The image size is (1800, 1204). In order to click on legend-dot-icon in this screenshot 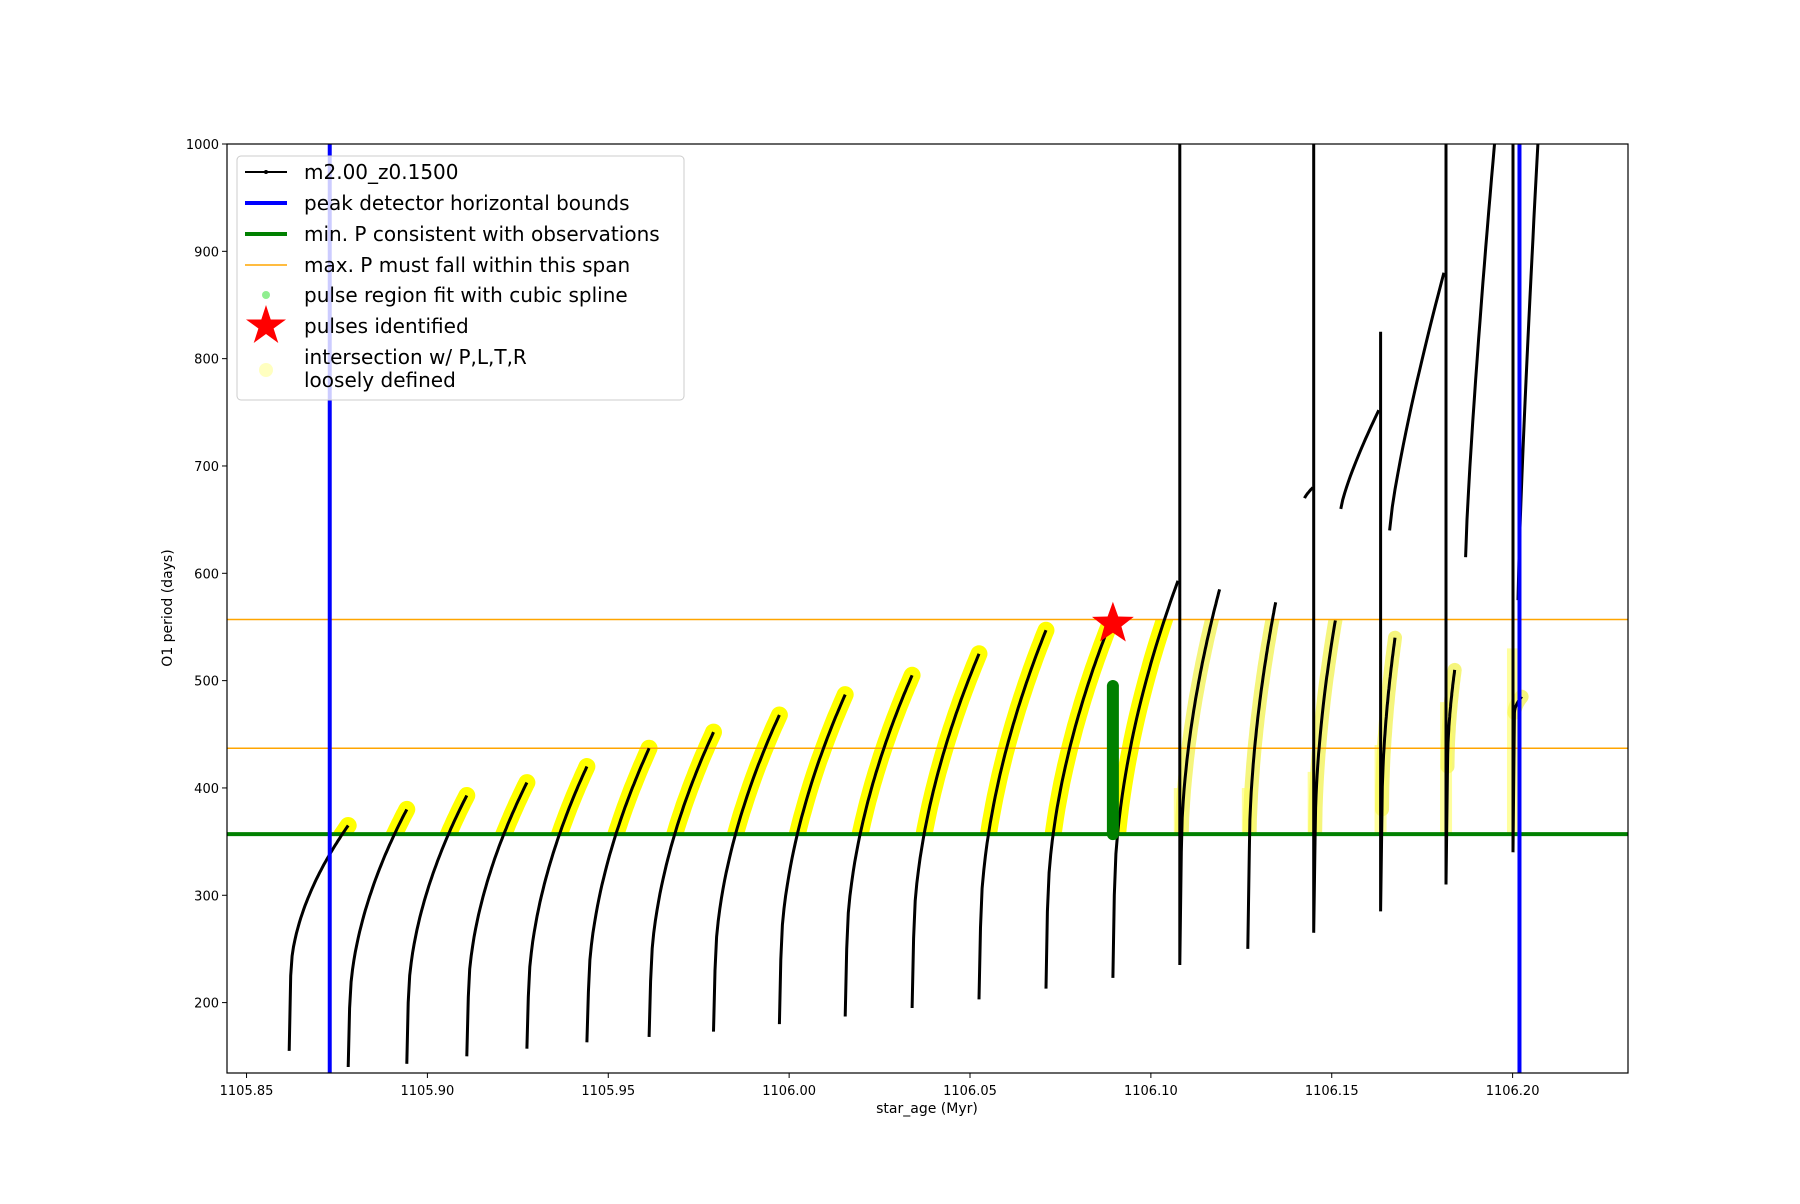, I will do `click(266, 295)`.